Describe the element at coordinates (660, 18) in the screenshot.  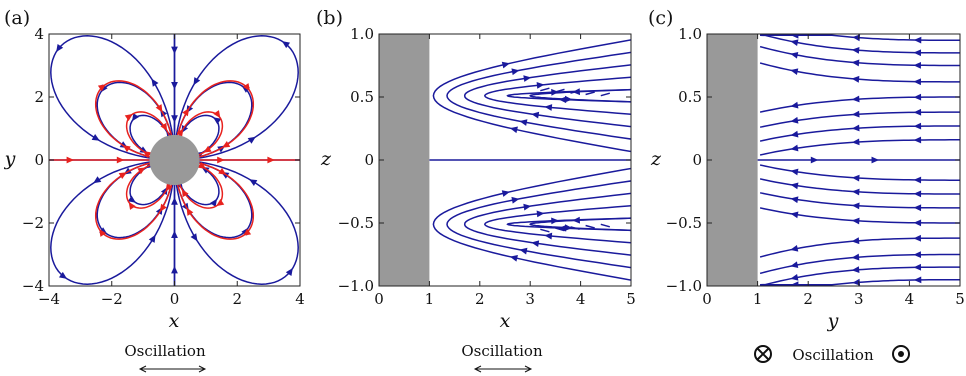
I see `panel-c-label: (c)` at that location.